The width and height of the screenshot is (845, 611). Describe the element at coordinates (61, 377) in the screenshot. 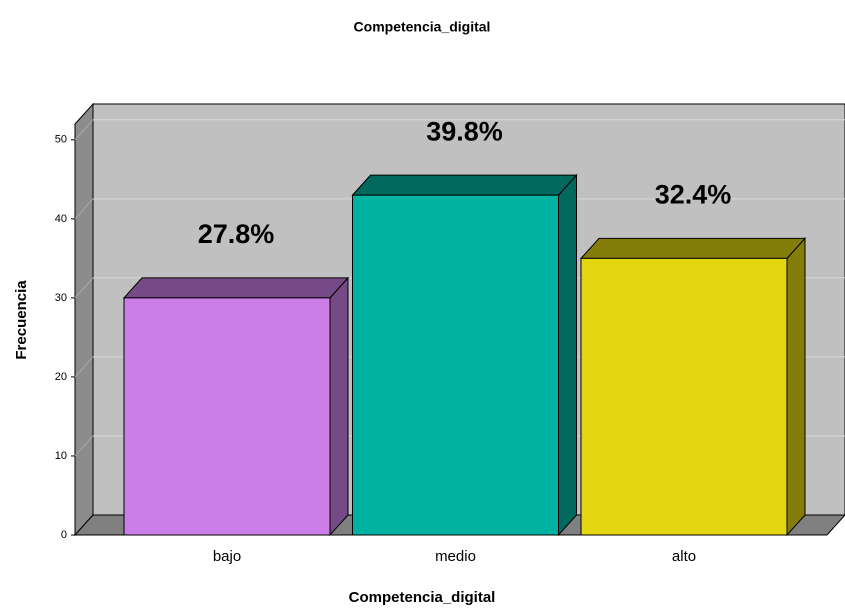

I see `y-tick-label: 20` at that location.